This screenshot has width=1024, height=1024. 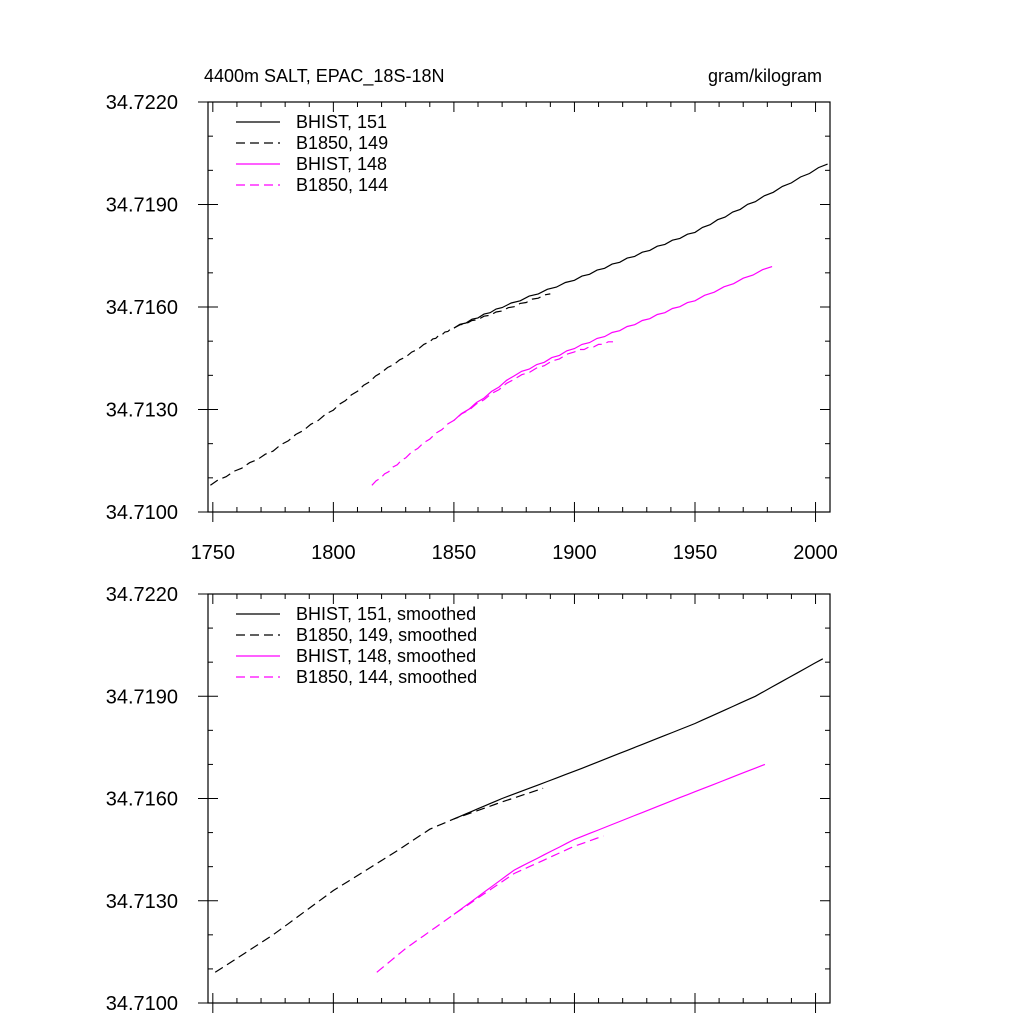 I want to click on chart-title: 4400m SALT, EPAC_18S-18N, so click(x=324, y=76).